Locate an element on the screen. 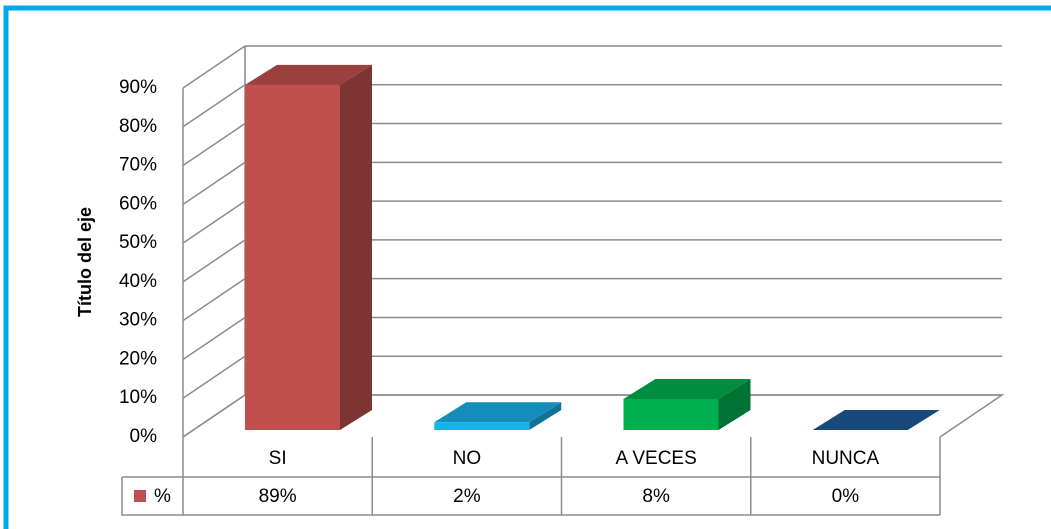  value-label: 0% is located at coordinates (846, 496).